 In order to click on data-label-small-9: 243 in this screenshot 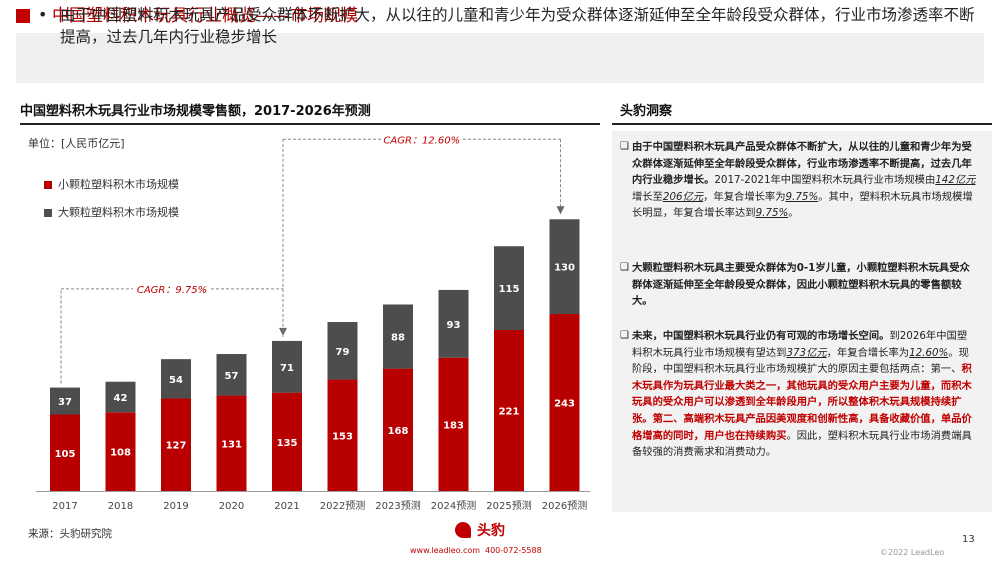, I will do `click(564, 403)`.